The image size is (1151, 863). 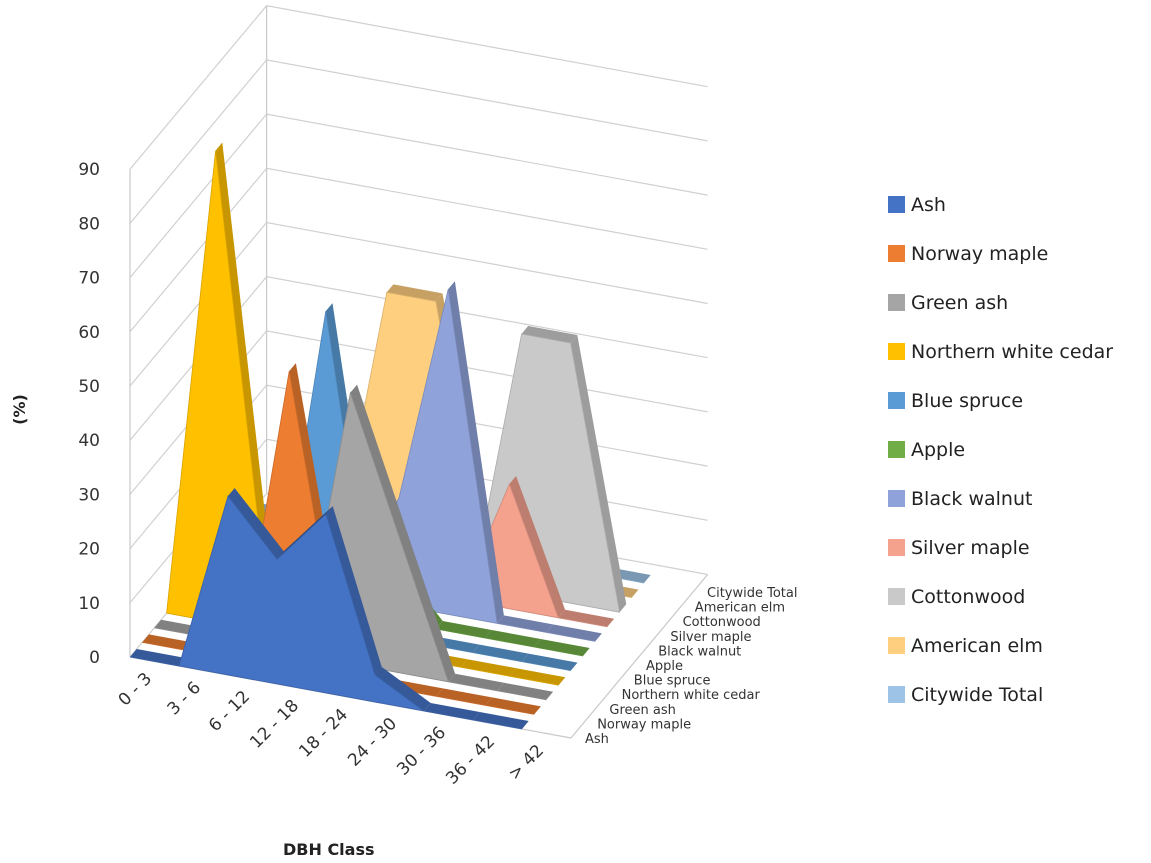 What do you see at coordinates (323, 733) in the screenshot?
I see `x-tick-label: 18 - 24` at bounding box center [323, 733].